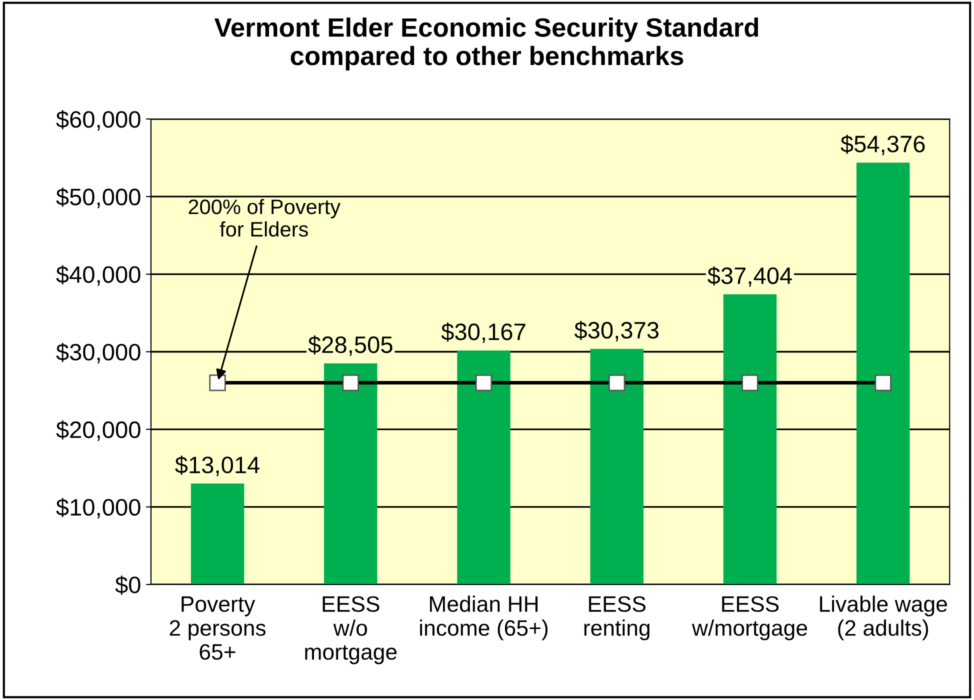  What do you see at coordinates (616, 331) in the screenshot?
I see `data-label: $30,373` at bounding box center [616, 331].